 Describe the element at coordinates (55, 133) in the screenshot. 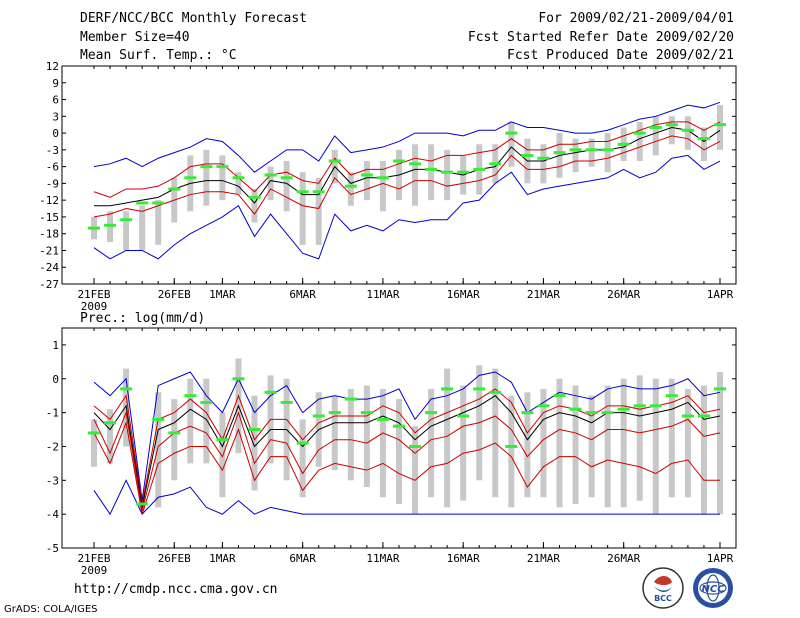

I see `temp-ytick-label: 0` at that location.